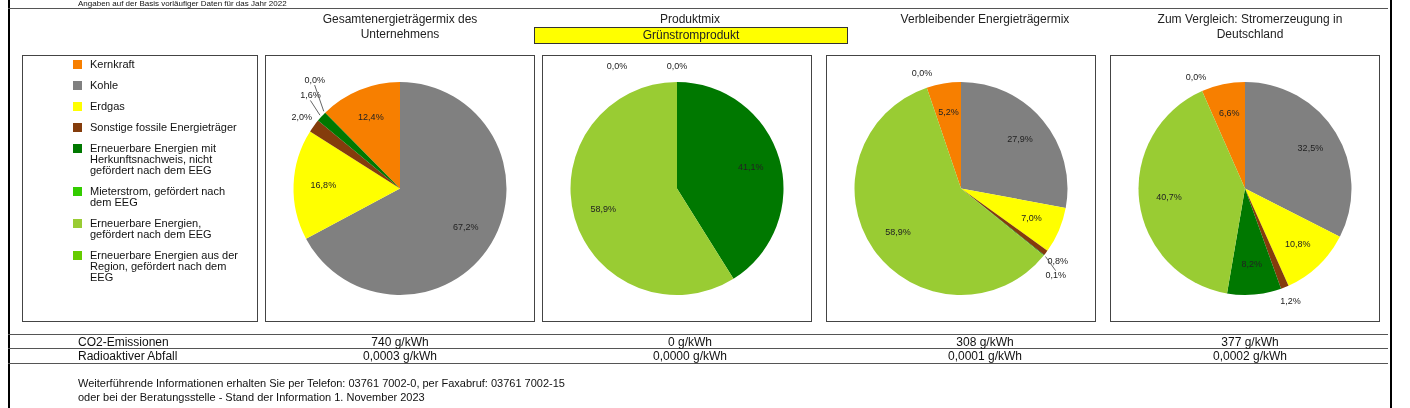 The height and width of the screenshot is (408, 1410). Describe the element at coordinates (1249, 356) in the screenshot. I see `text: 0,0002 g/kWh` at that location.